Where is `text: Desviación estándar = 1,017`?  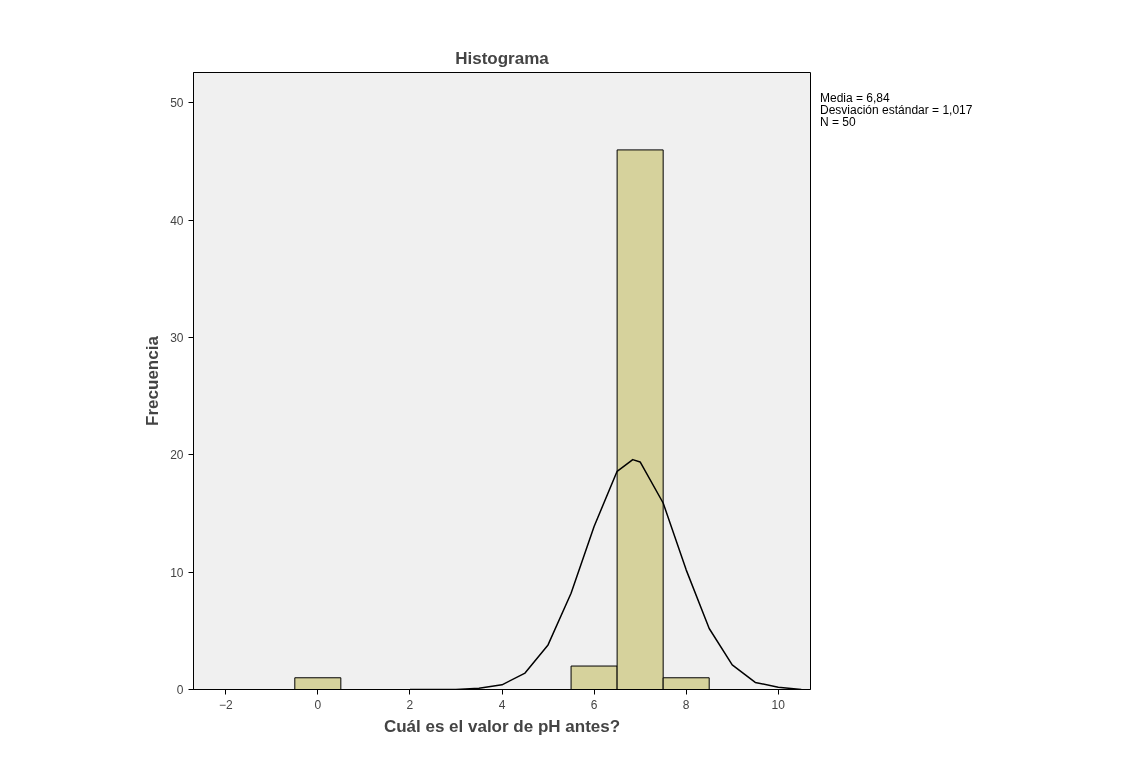 text: Desviación estándar = 1,017 is located at coordinates (896, 110).